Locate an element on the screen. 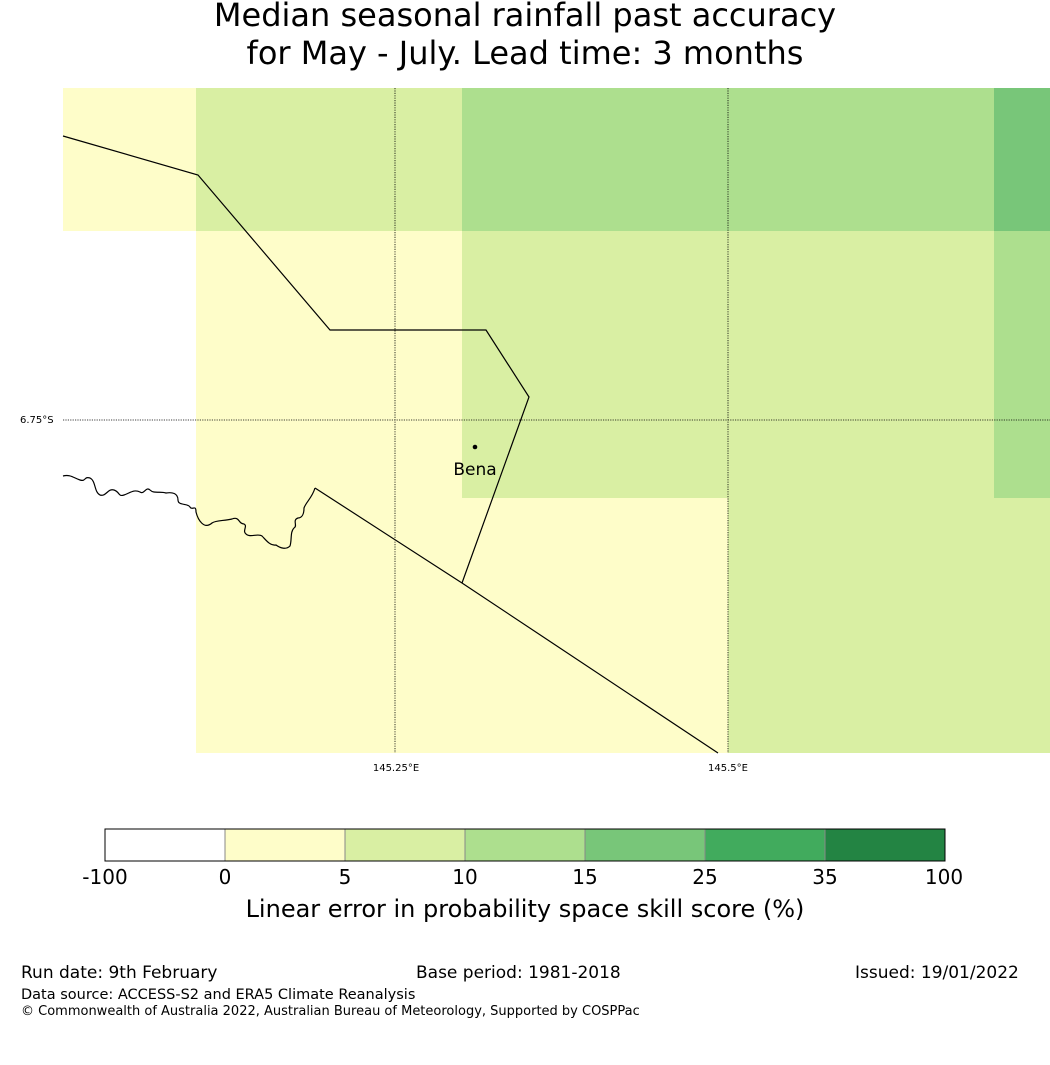  run-date: Run date: 9th February is located at coordinates (119, 973).